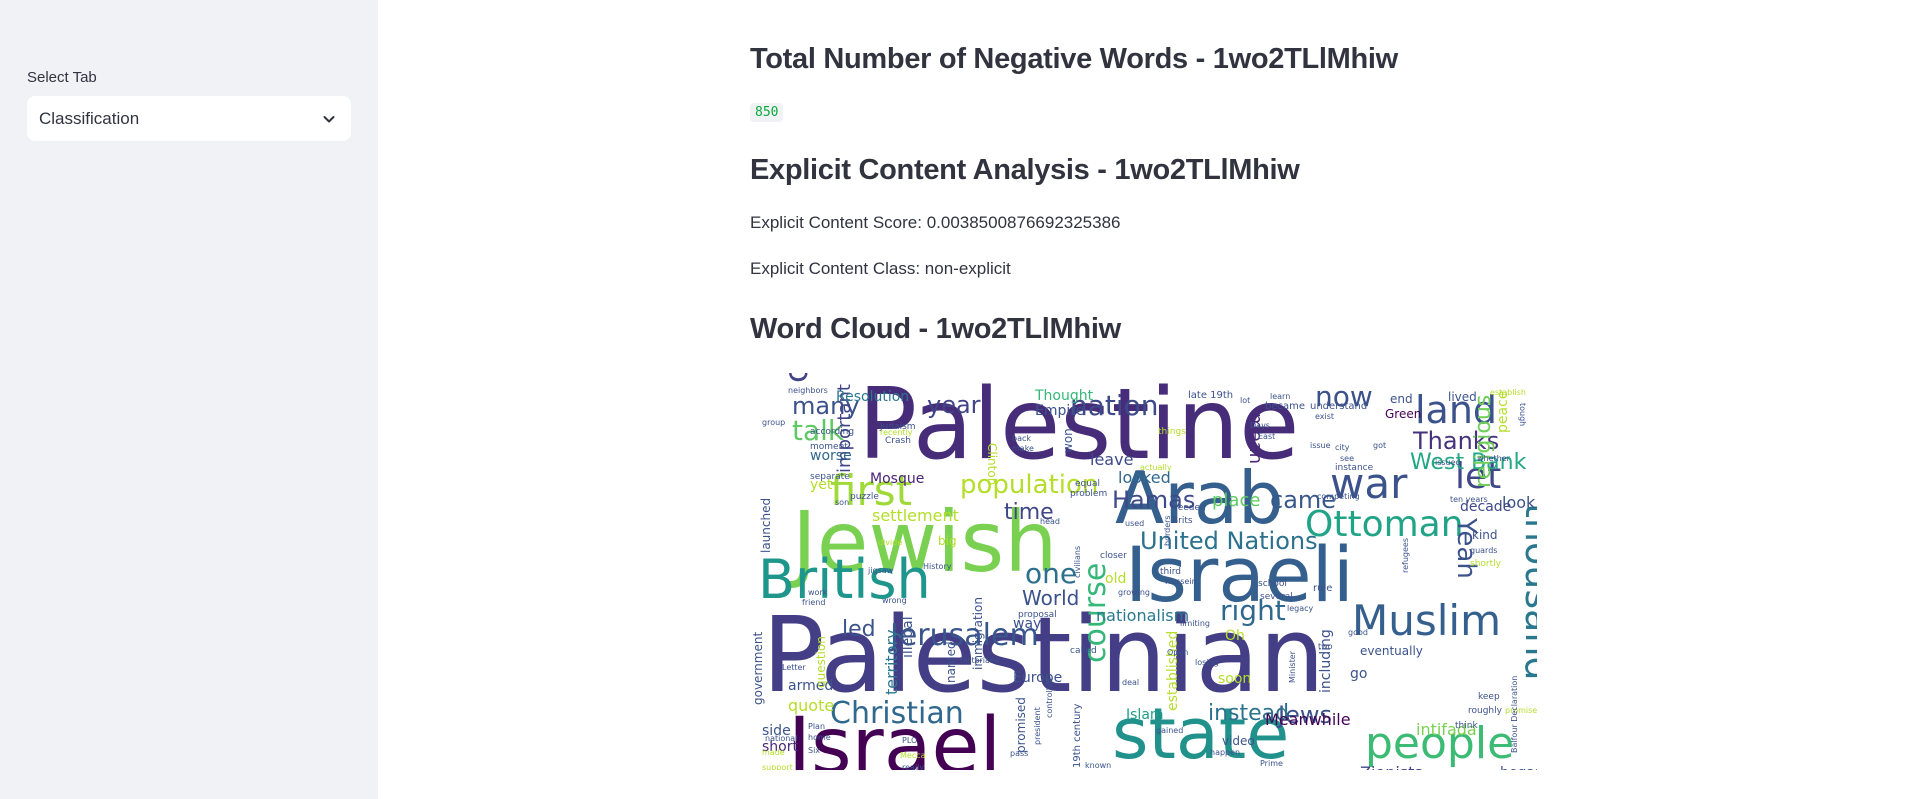 Image resolution: width=1918 pixels, height=799 pixels. What do you see at coordinates (897, 427) in the screenshot?
I see `wordcloud-word: Judaism` at bounding box center [897, 427].